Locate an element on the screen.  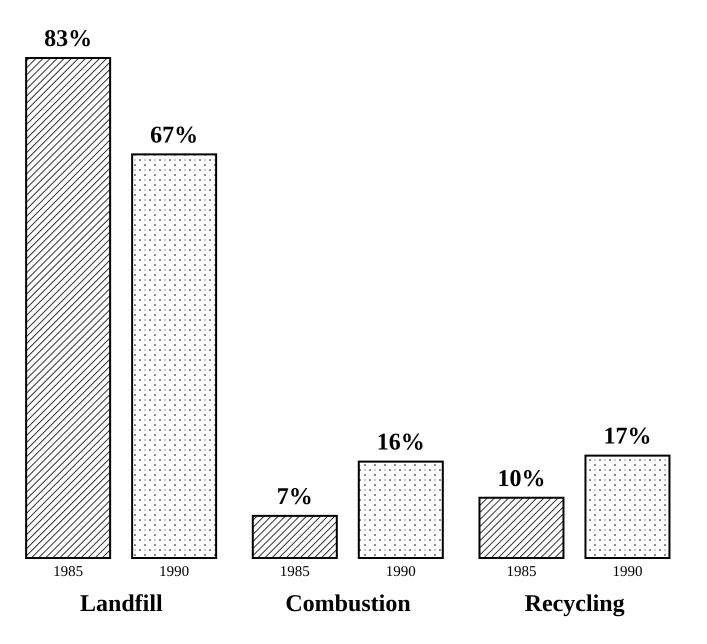
data-label: 83% is located at coordinates (68, 39).